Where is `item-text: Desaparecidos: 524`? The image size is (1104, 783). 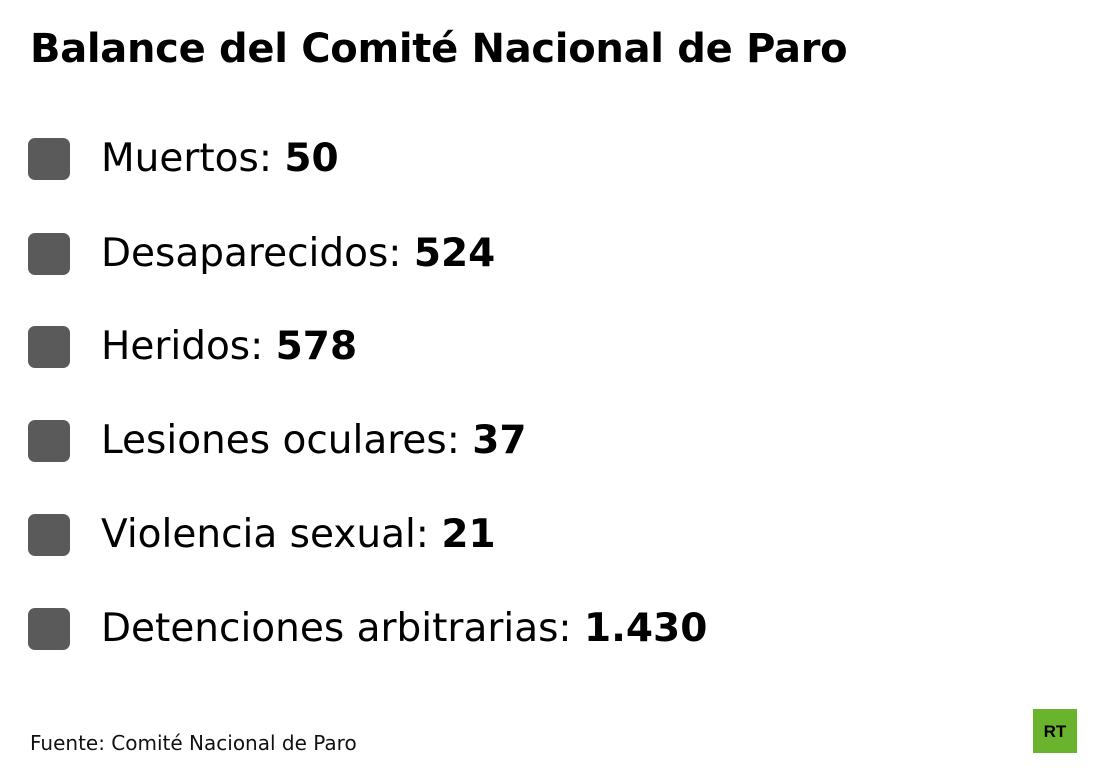
item-text: Desaparecidos: 524 is located at coordinates (298, 254).